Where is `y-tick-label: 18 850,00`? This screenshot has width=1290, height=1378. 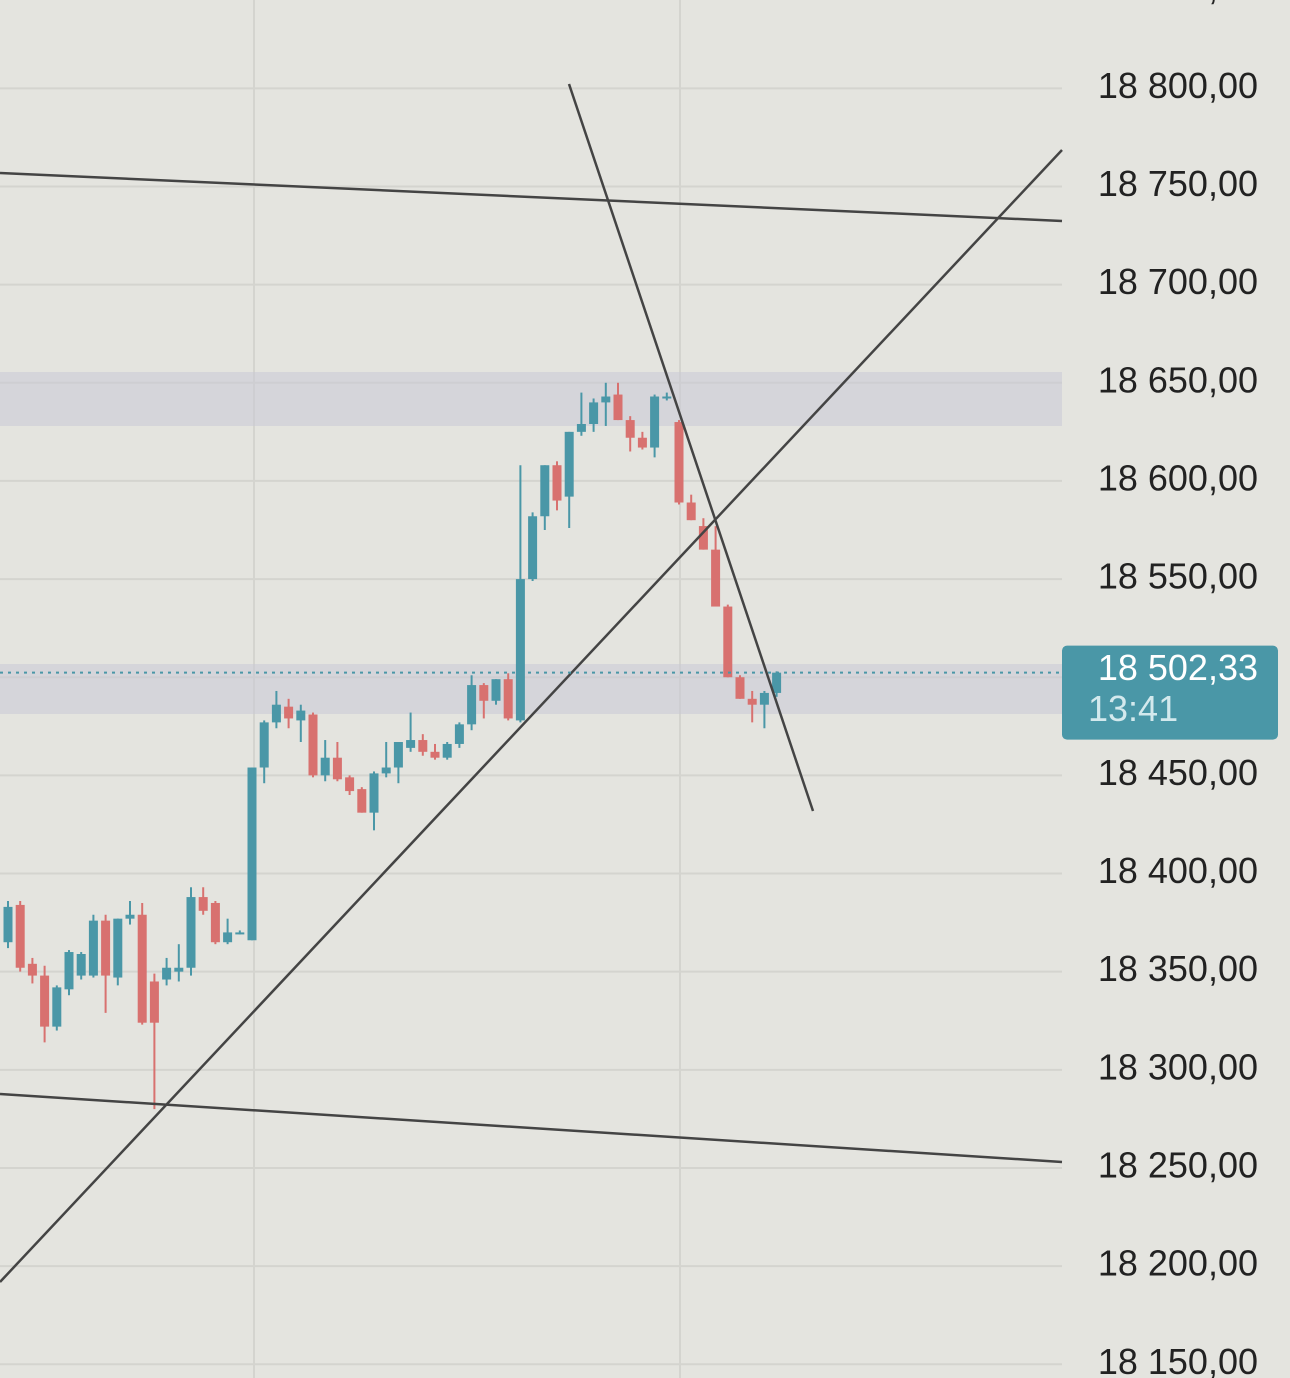
y-tick-label: 18 850,00 is located at coordinates (1178, 4).